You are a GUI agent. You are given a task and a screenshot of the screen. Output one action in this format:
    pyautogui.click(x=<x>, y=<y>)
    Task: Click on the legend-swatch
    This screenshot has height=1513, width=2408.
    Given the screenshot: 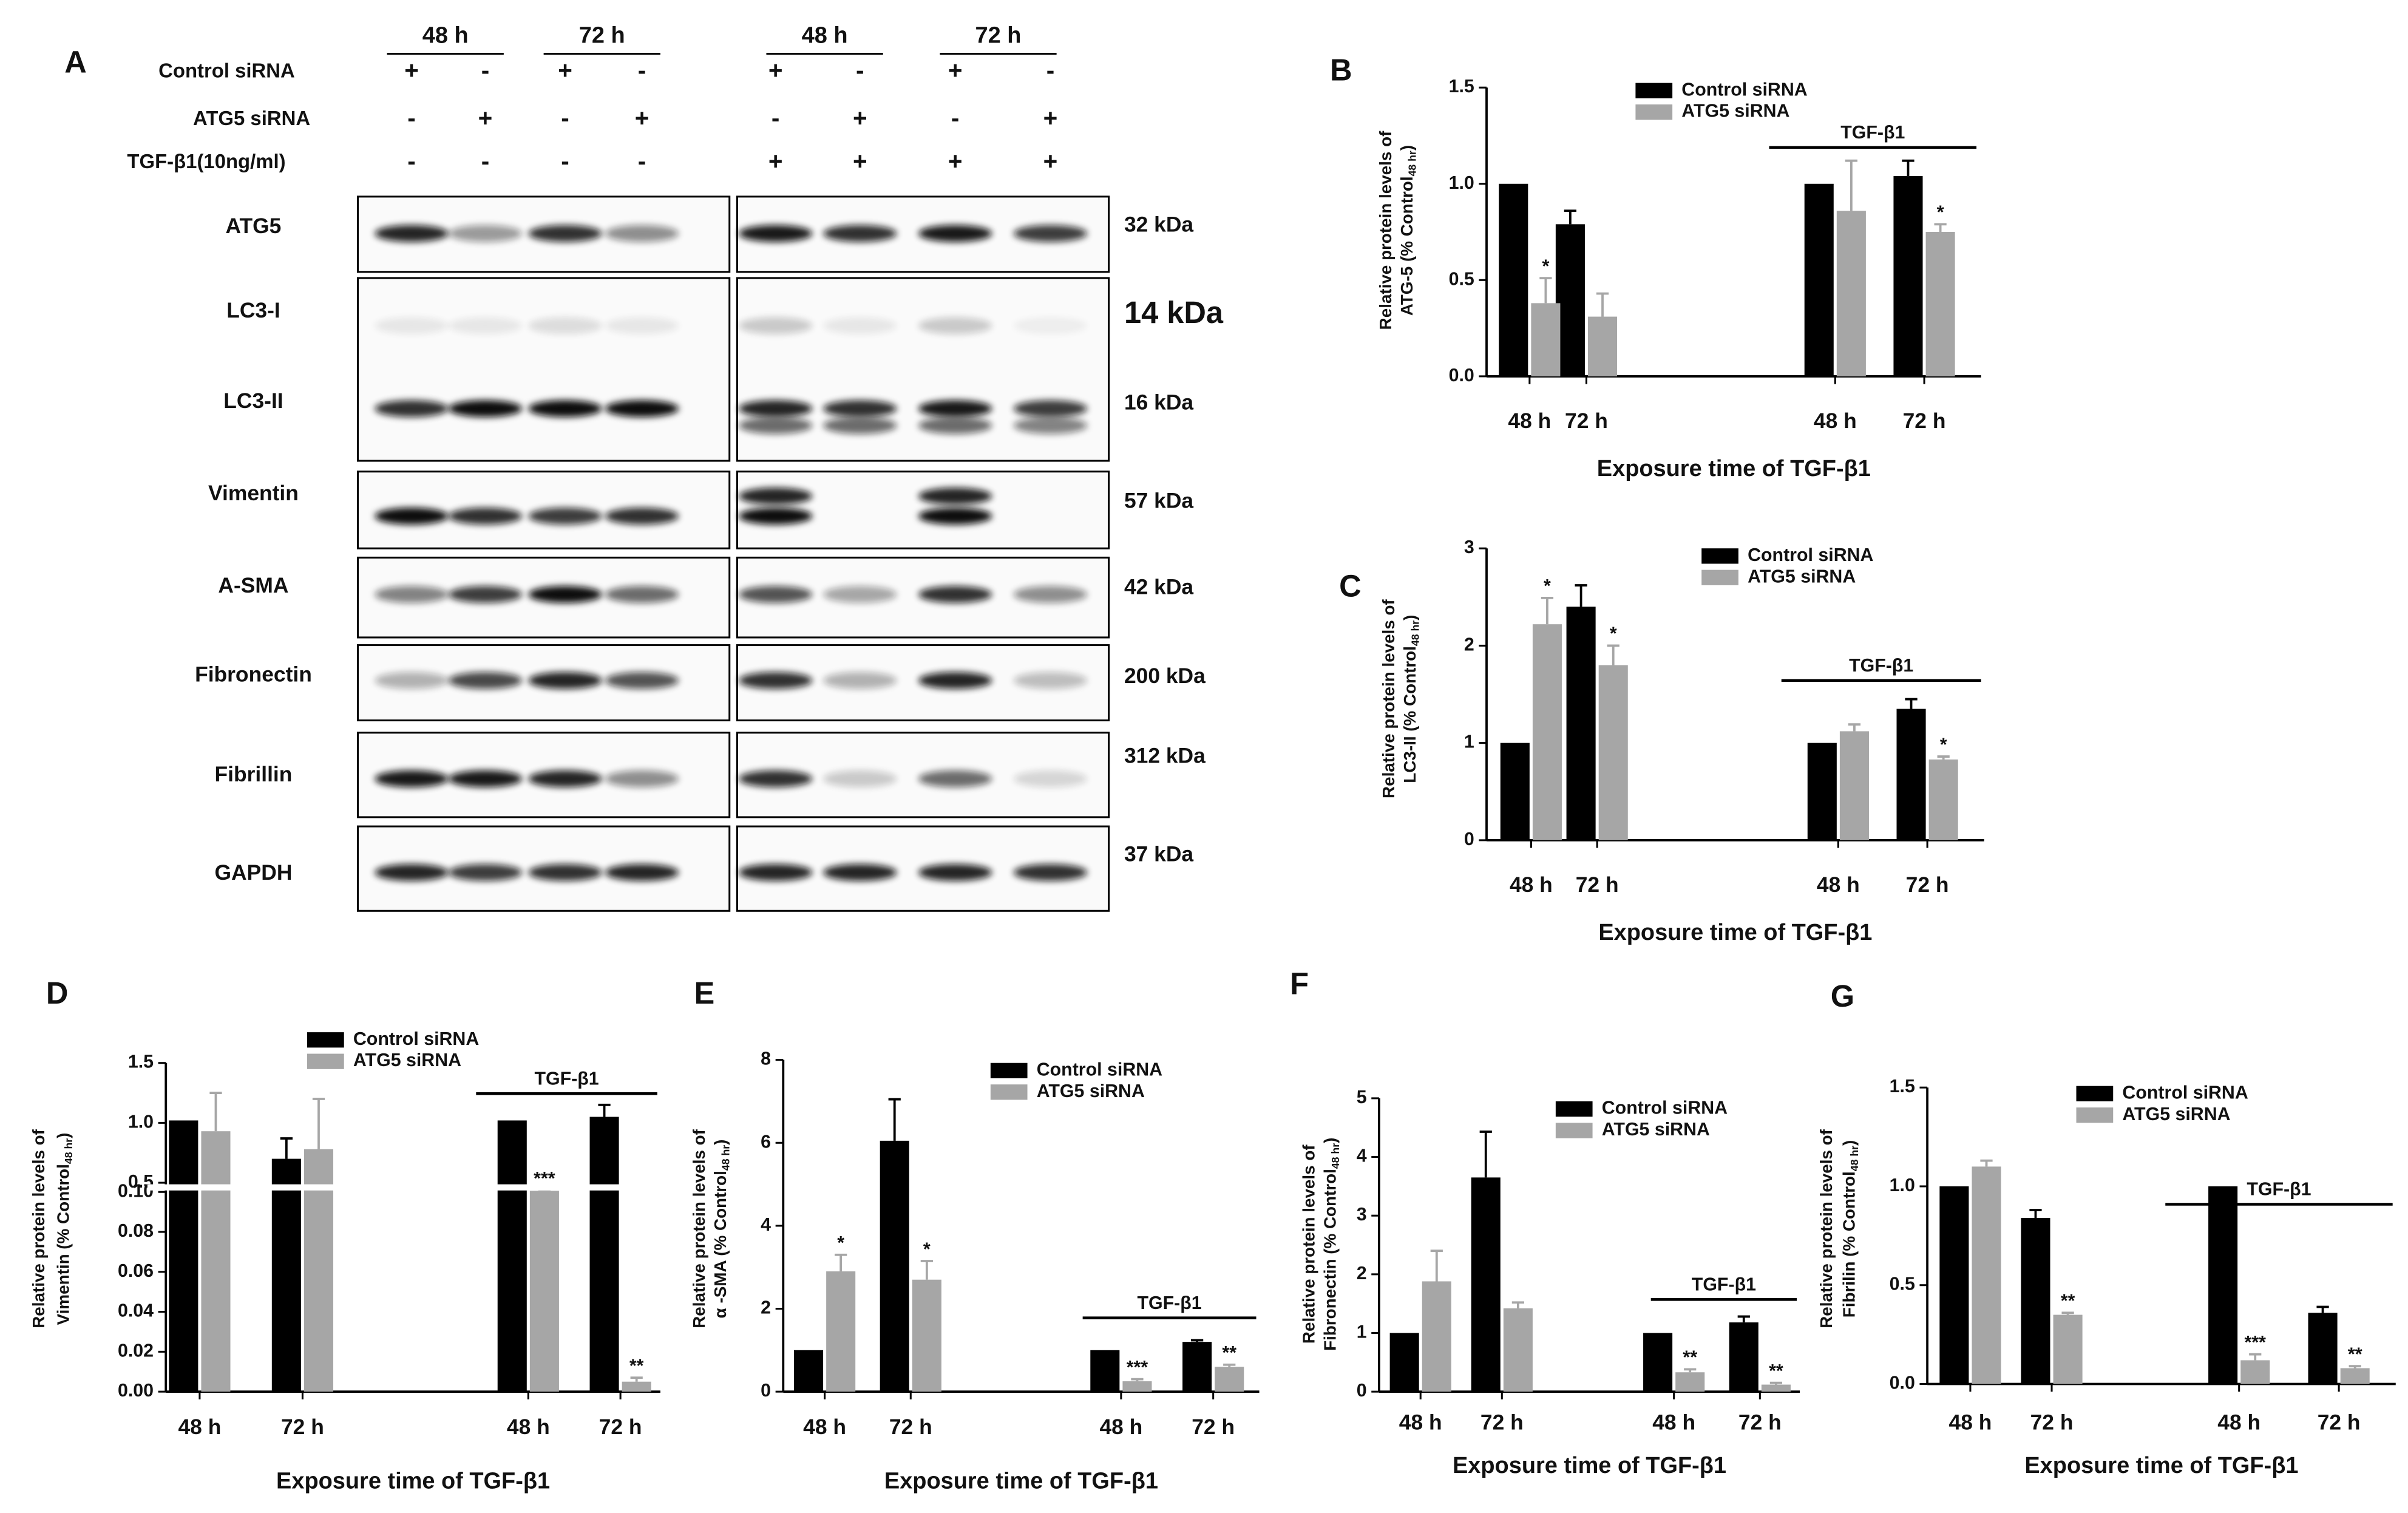 What is the action you would take?
    pyautogui.click(x=1720, y=556)
    